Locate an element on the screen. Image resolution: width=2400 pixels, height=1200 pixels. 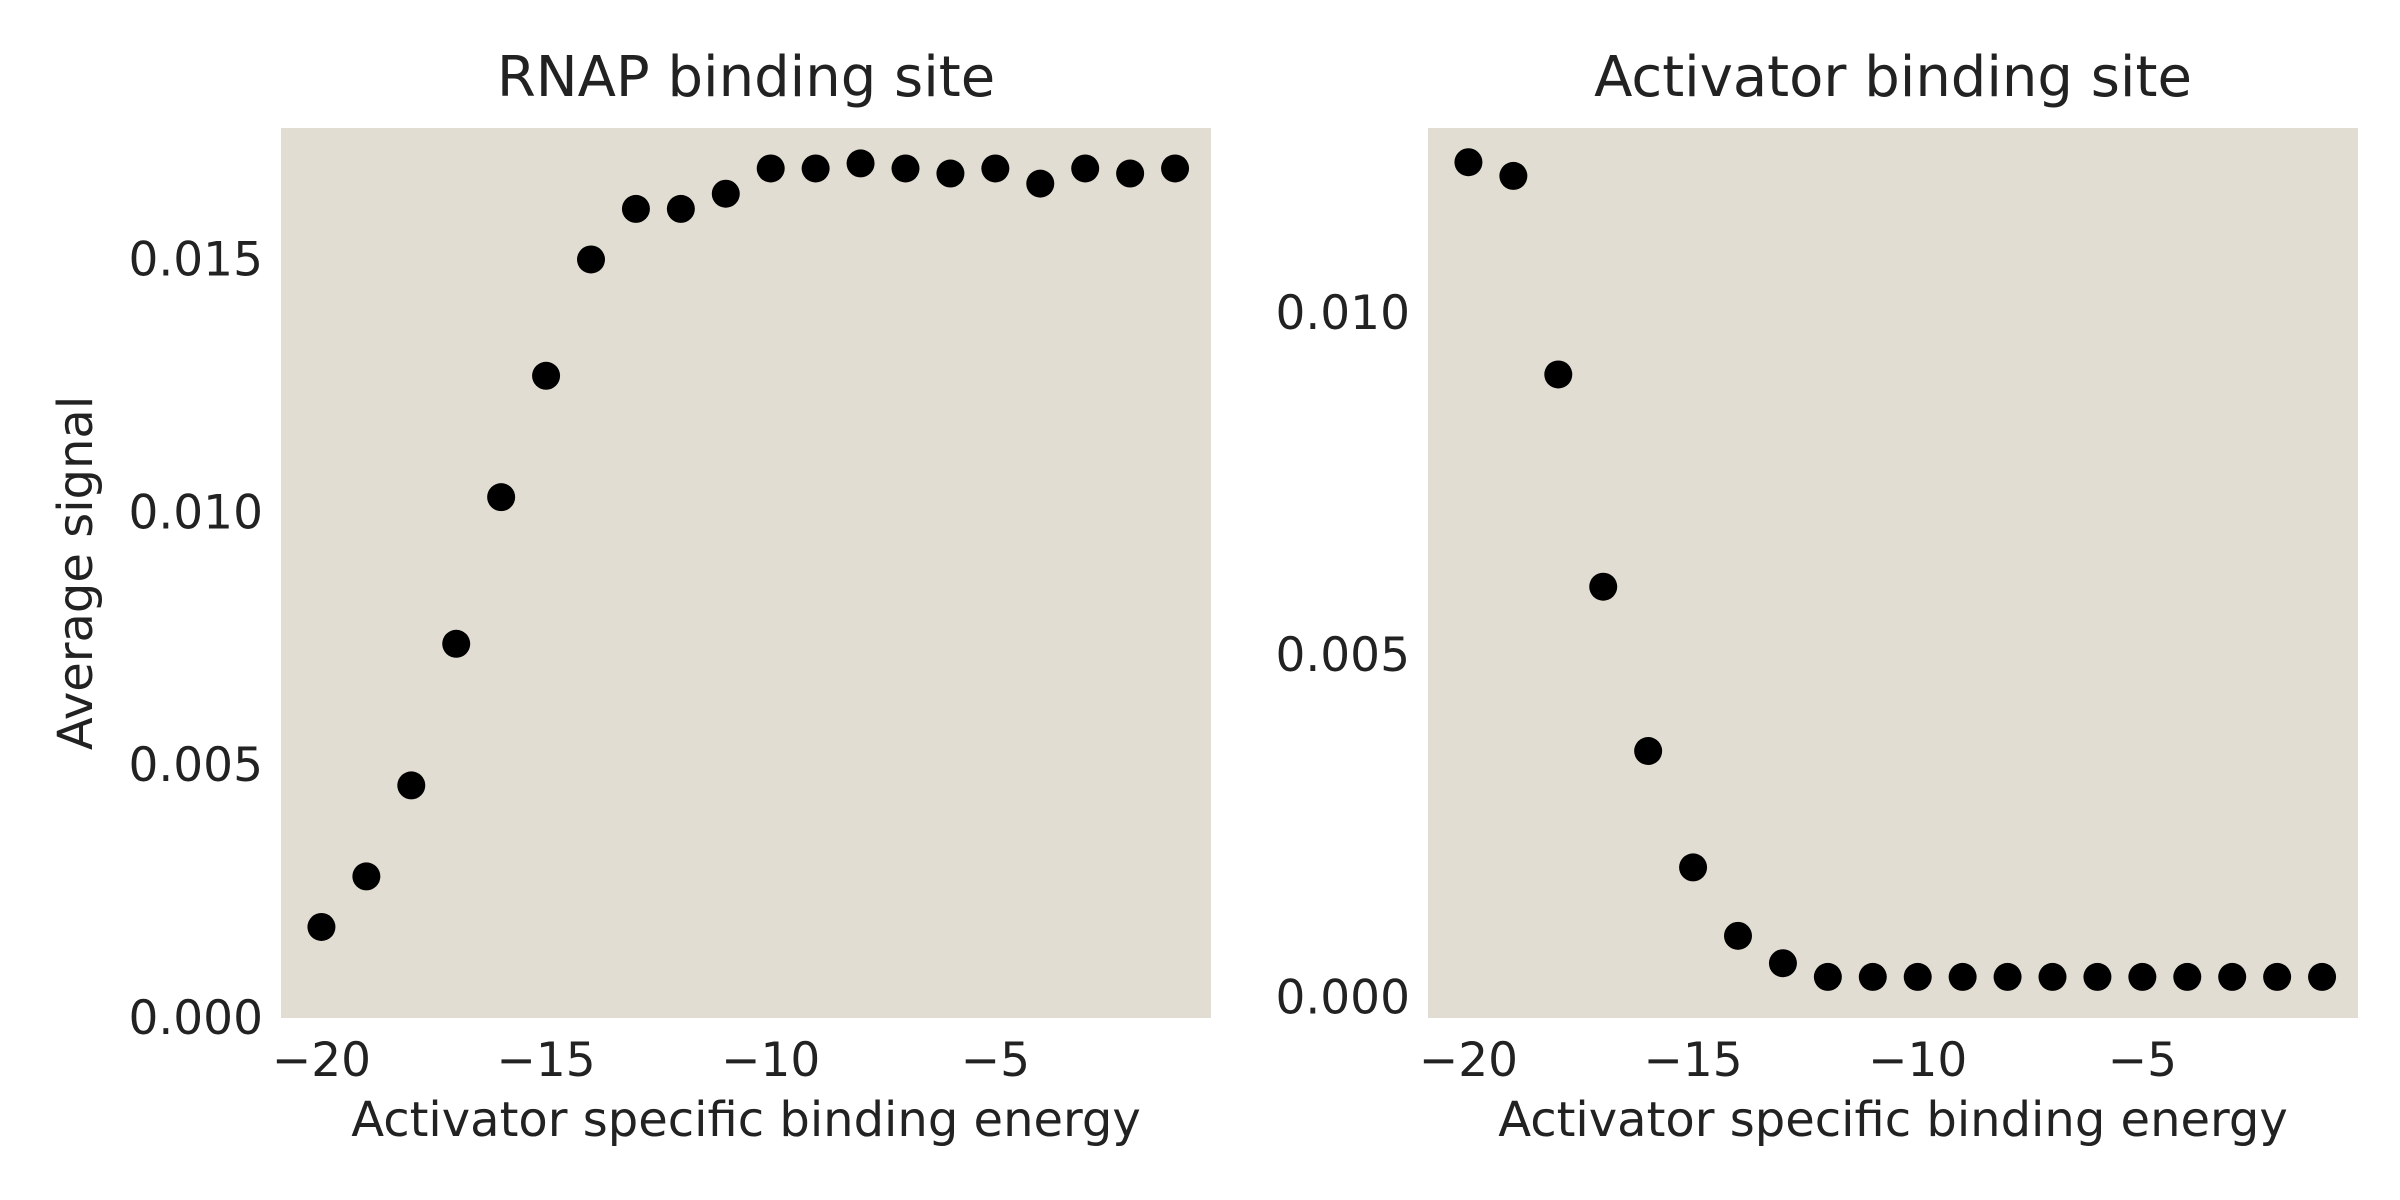
x-tick-label-activator: −5 is located at coordinates (2142, 1060).